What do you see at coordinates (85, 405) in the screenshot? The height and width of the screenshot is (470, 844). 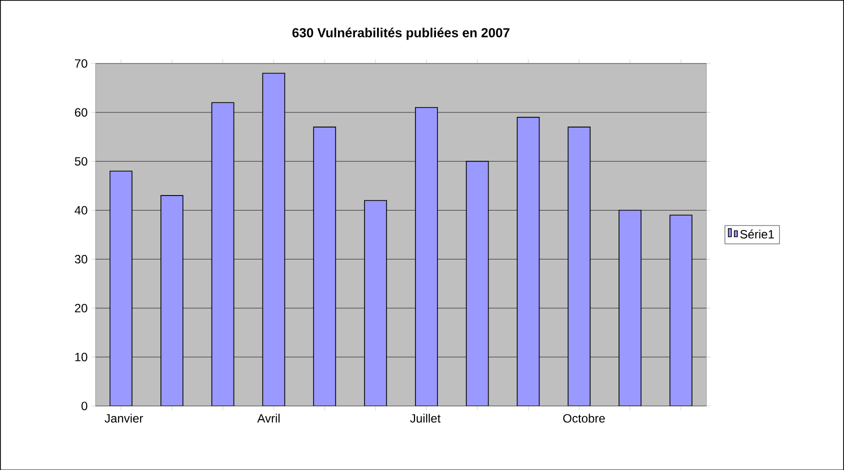 I see `y-tick-label: 0` at bounding box center [85, 405].